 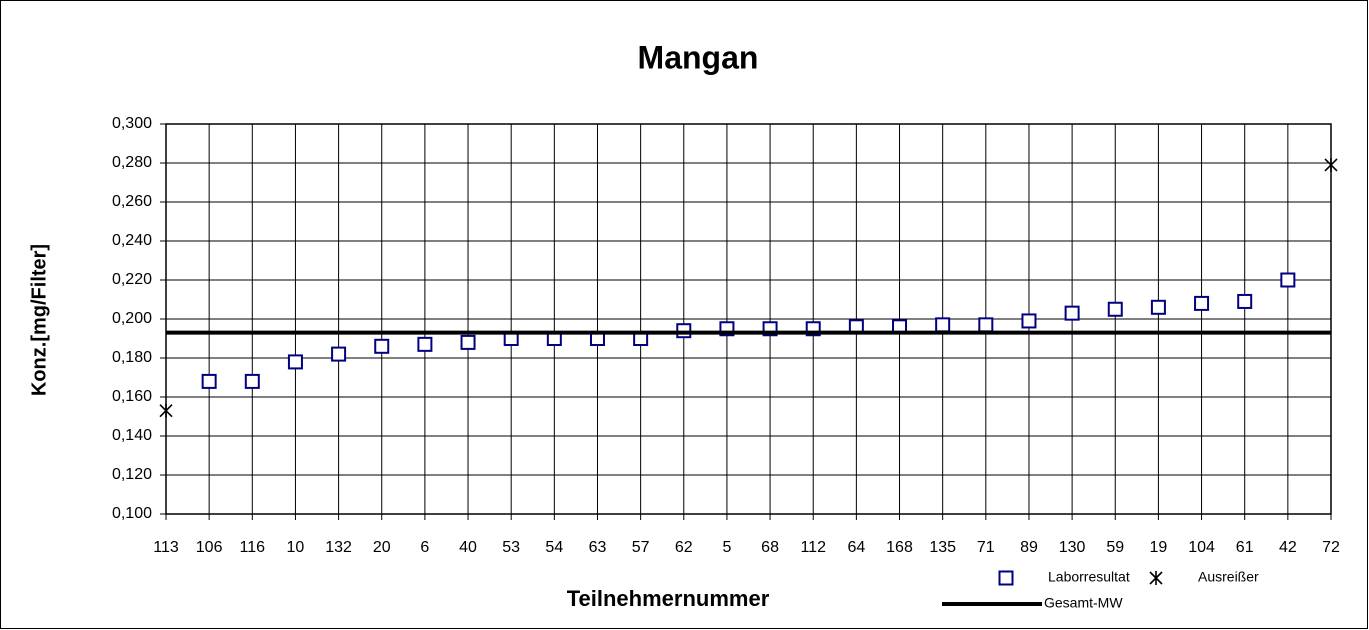 I want to click on x-tick-label: 64, so click(x=856, y=547).